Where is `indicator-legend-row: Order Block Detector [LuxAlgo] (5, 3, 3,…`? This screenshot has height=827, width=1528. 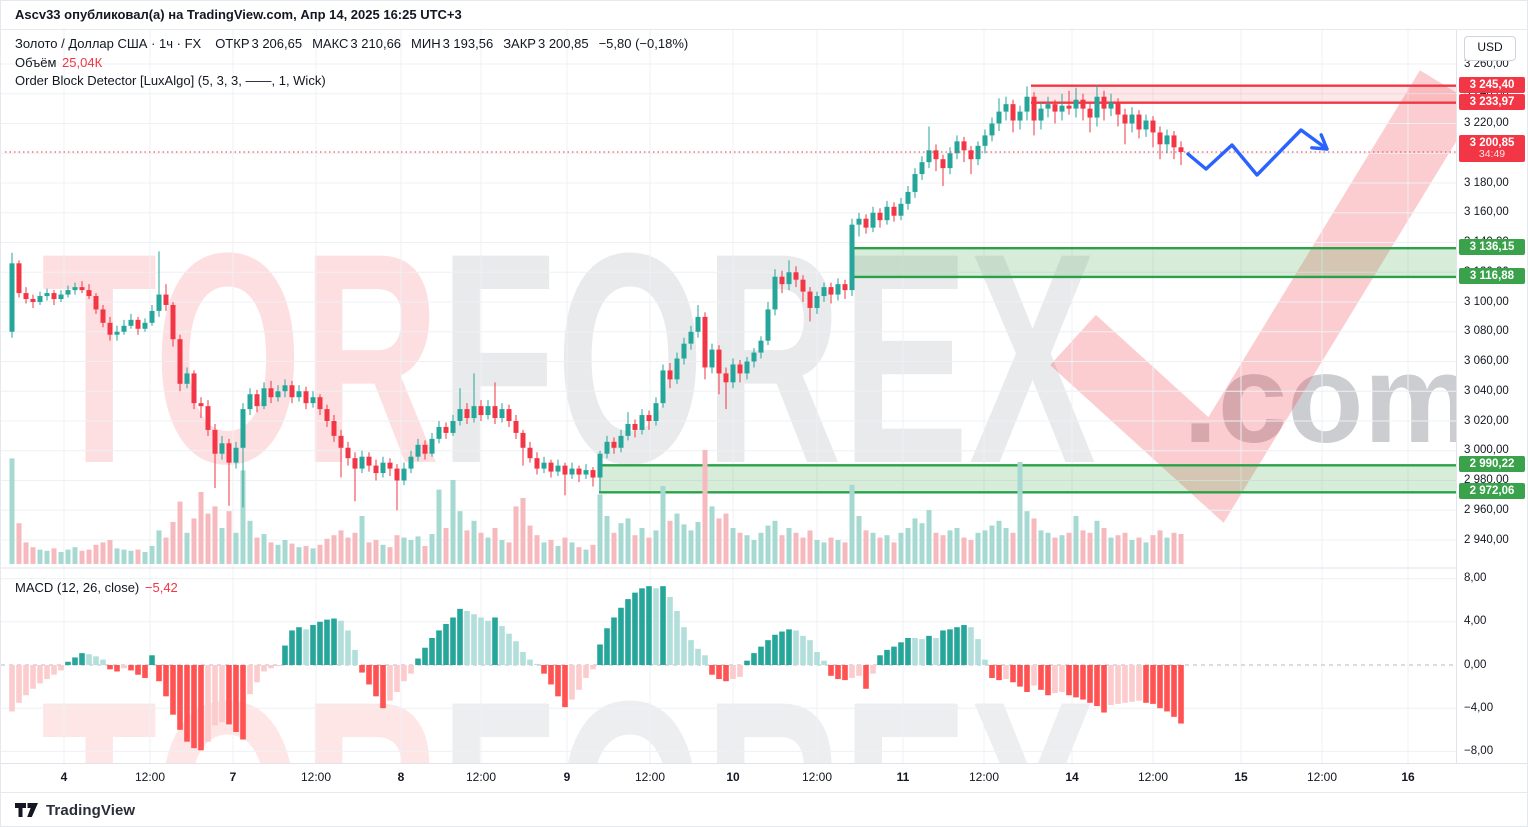 indicator-legend-row: Order Block Detector [LuxAlgo] (5, 3, 3,… is located at coordinates (170, 80).